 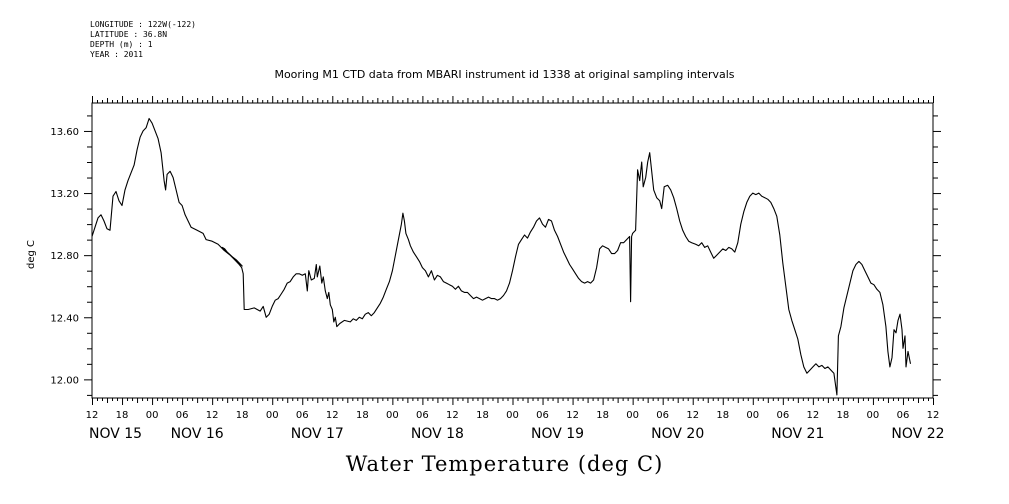 I want to click on x-date-label: NOV 21, so click(x=797, y=434).